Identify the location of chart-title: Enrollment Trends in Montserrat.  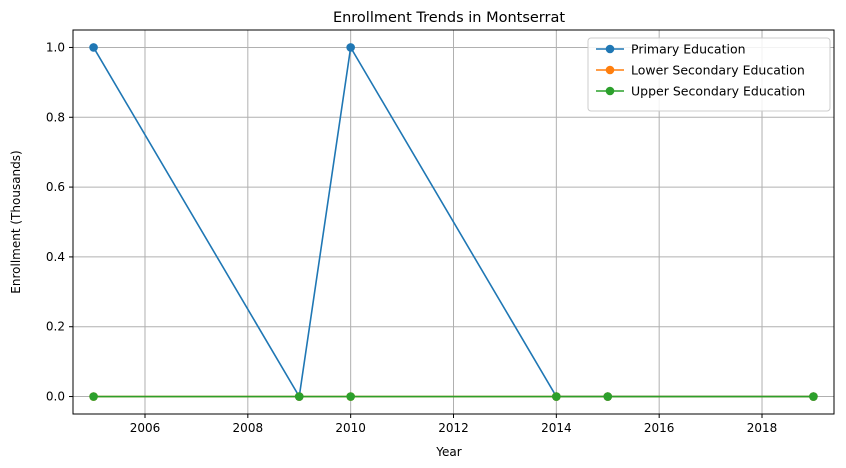
(449, 18).